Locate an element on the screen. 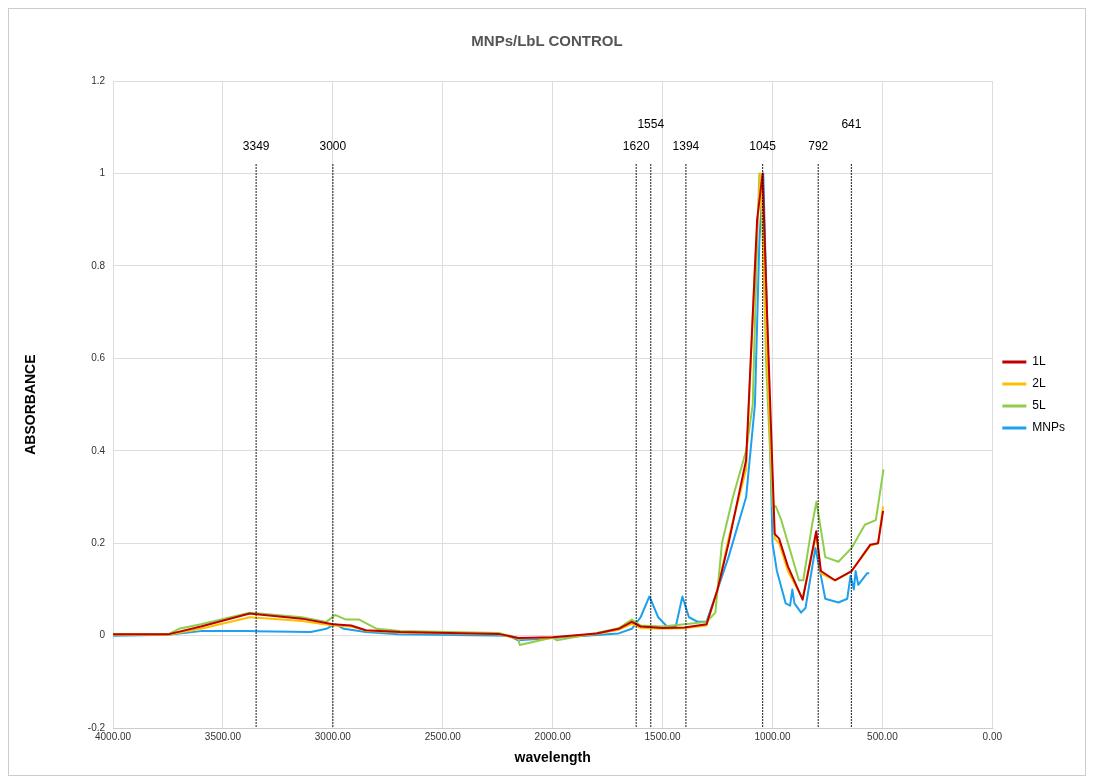 The height and width of the screenshot is (784, 1094). ref-line-label: 3349 is located at coordinates (256, 146).